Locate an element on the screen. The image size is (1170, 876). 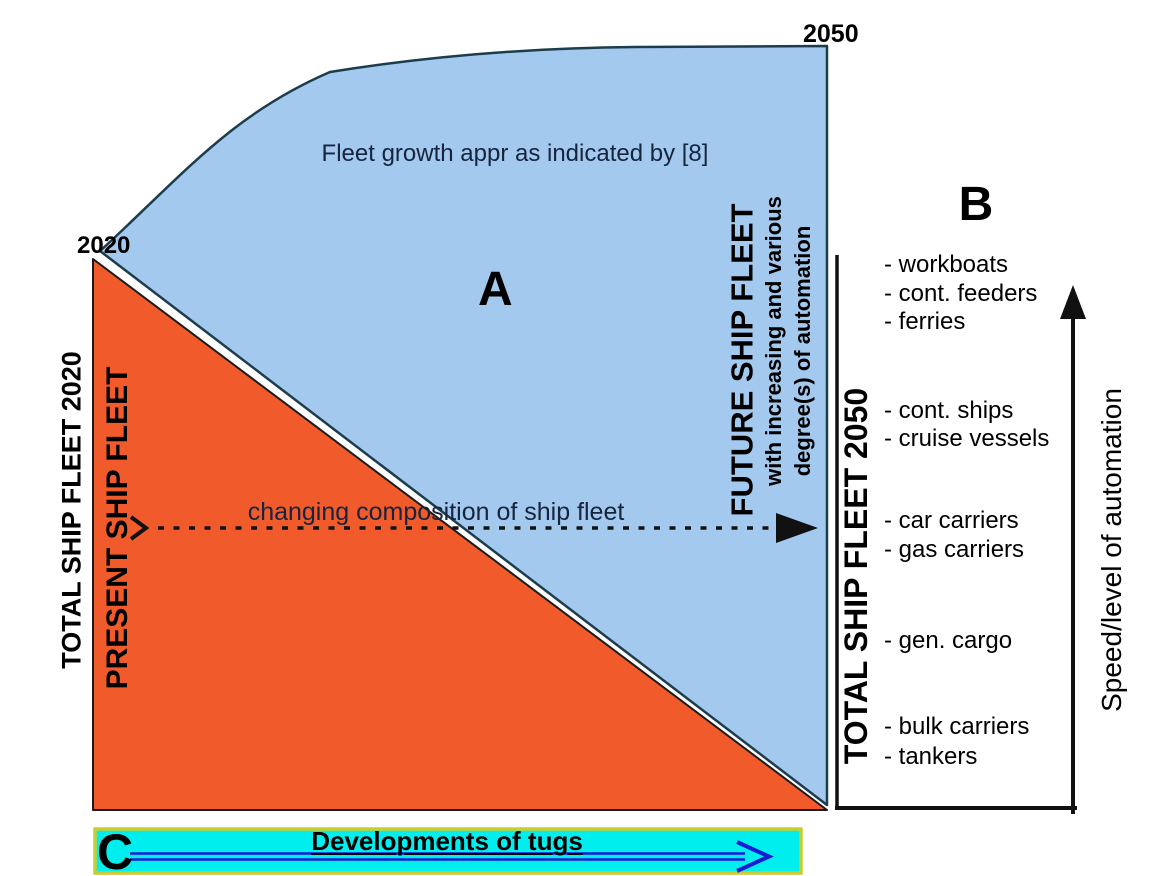
axis-total-ship-fleet-2050: TOTAL SHIP FLEET 2050 is located at coordinates (856, 576).